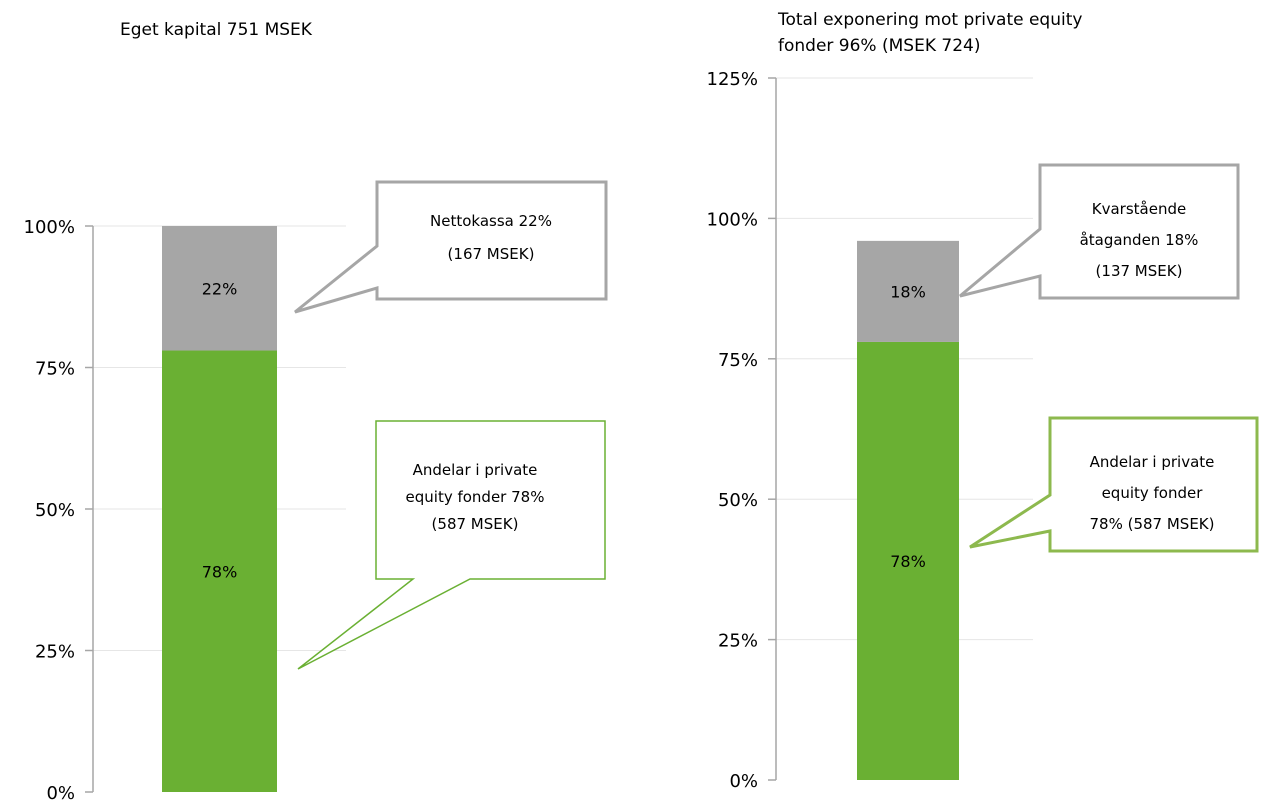 The image size is (1264, 803). Describe the element at coordinates (738, 360) in the screenshot. I see `chart-right-tick-label: 75%` at that location.